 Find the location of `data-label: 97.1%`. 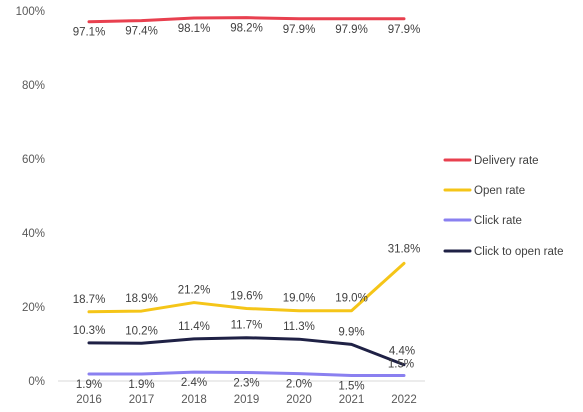

data-label: 97.1% is located at coordinates (89, 33).